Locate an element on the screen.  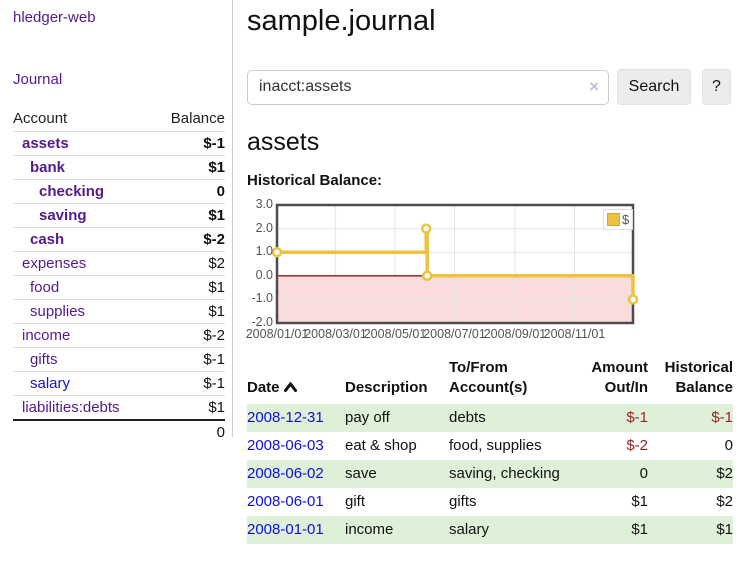
account-row: food $1 is located at coordinates (119, 287).